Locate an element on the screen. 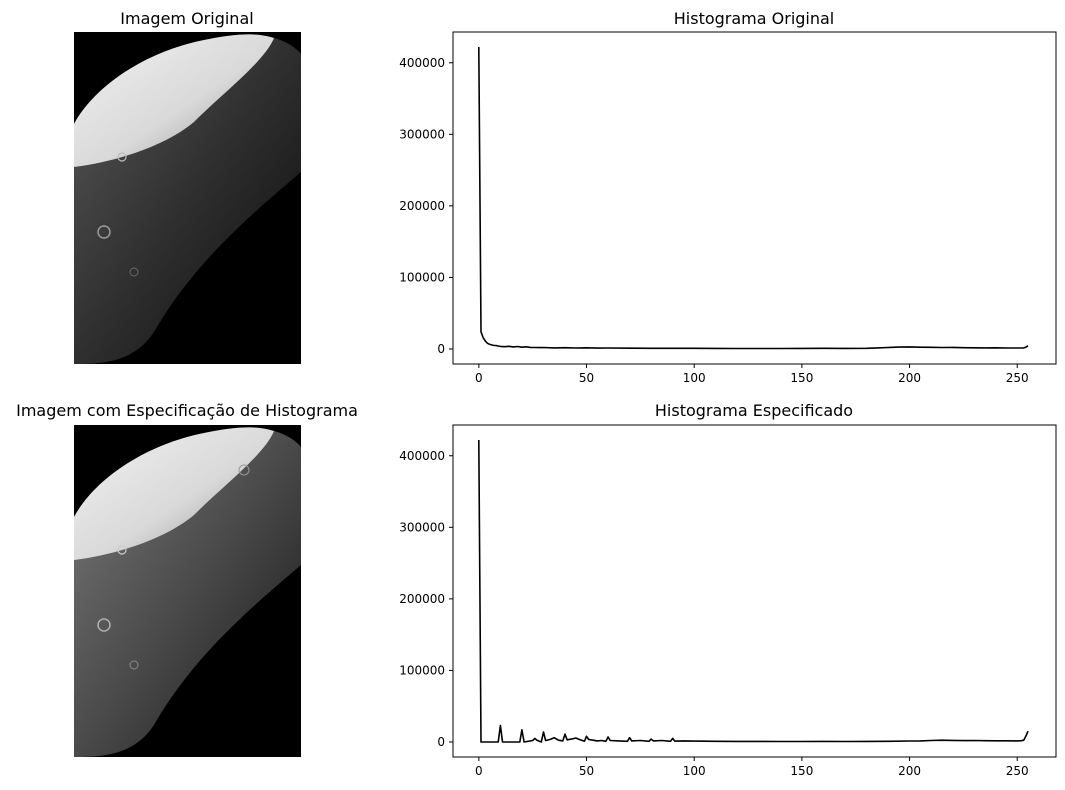  chart-title: Histograma Especificado is located at coordinates (754, 410).